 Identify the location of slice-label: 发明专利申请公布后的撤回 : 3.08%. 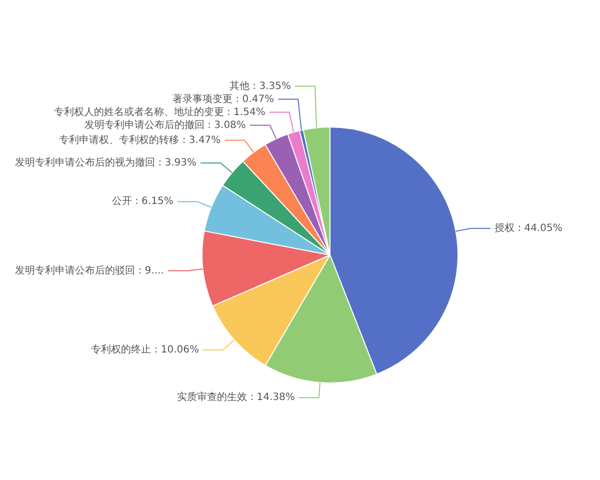
(165, 124).